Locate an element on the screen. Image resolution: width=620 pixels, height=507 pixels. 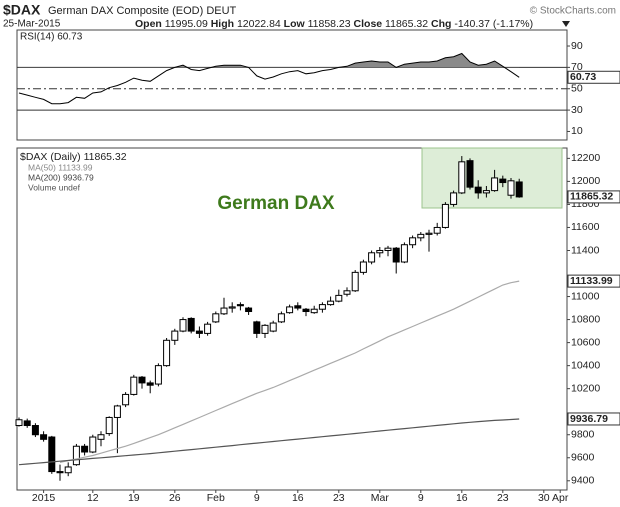
quote-label: Open is located at coordinates (148, 24).